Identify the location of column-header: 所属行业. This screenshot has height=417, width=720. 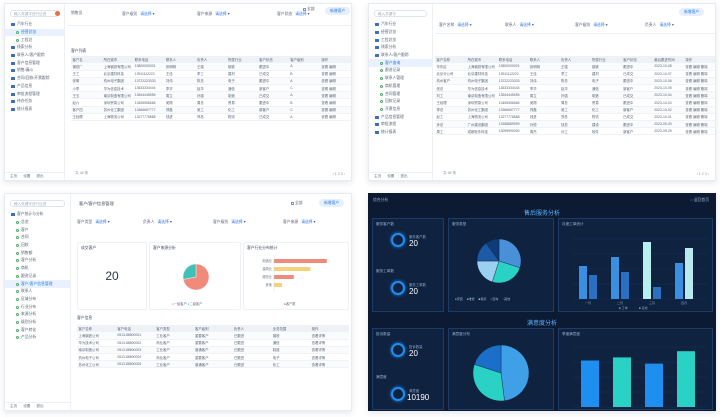
(242, 59).